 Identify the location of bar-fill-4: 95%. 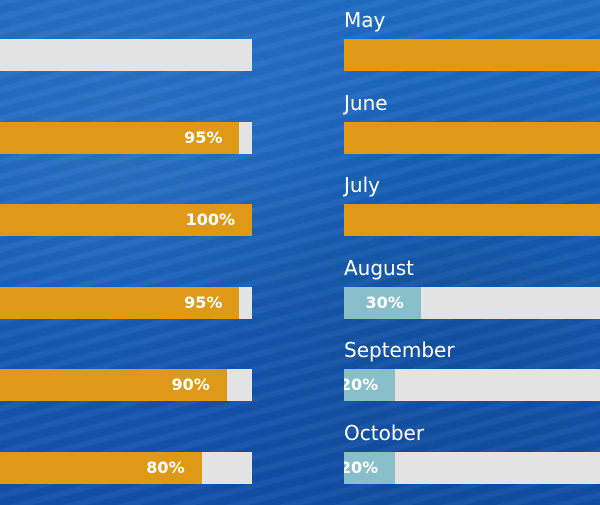
(120, 302).